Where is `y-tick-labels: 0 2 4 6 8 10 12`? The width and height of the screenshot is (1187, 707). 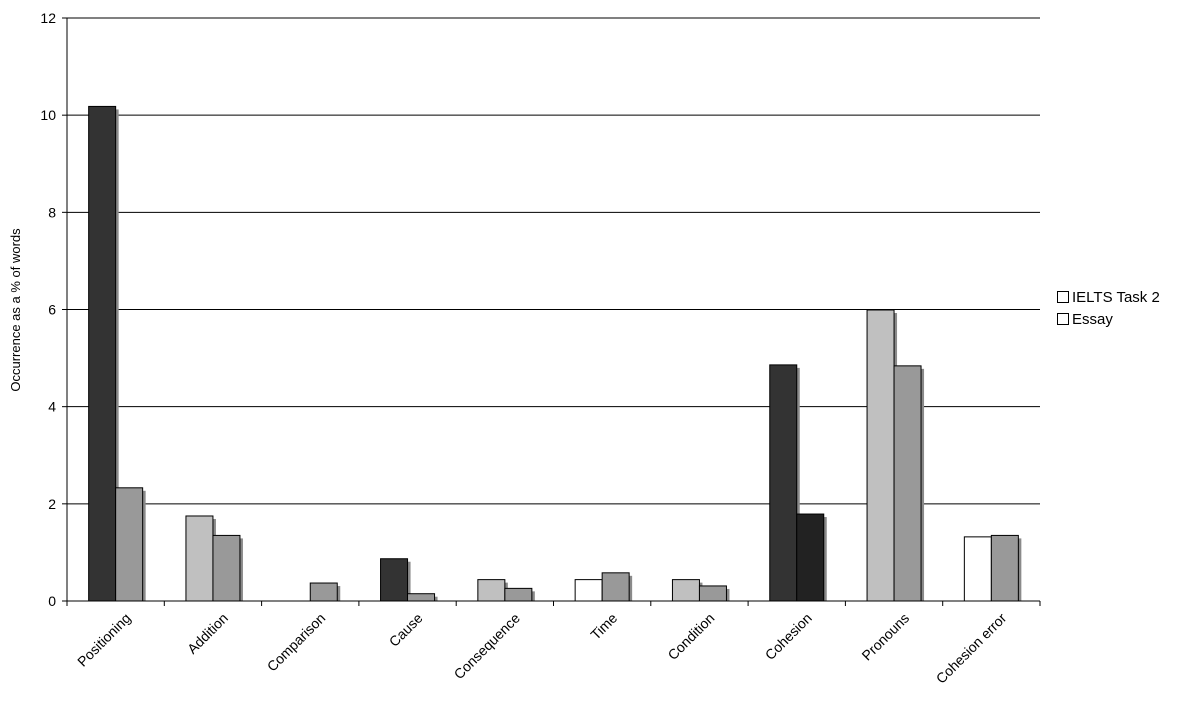 y-tick-labels: 0 2 4 6 8 10 12 is located at coordinates (48, 309).